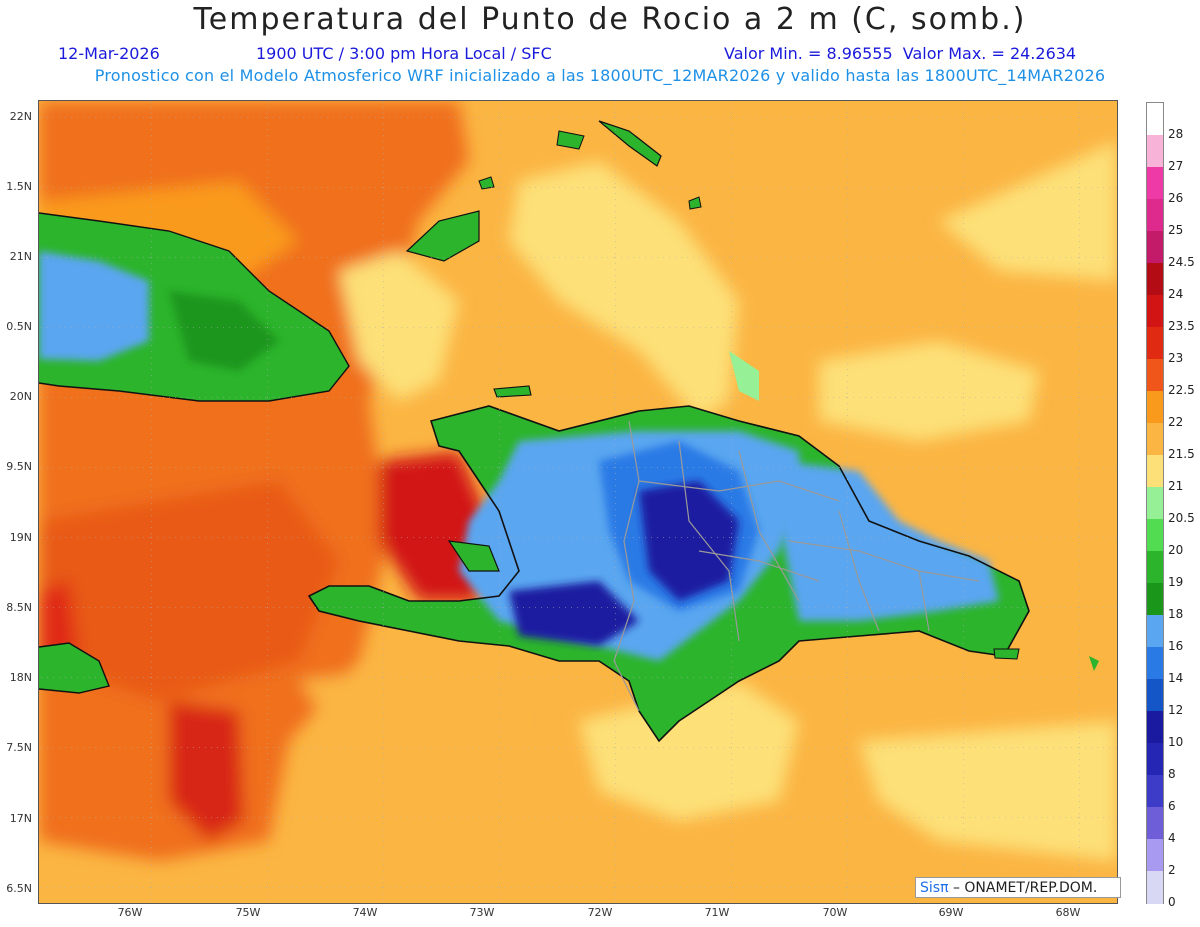 This screenshot has width=1200, height=927. What do you see at coordinates (20, 537) in the screenshot?
I see `lat-label: 19N` at bounding box center [20, 537].